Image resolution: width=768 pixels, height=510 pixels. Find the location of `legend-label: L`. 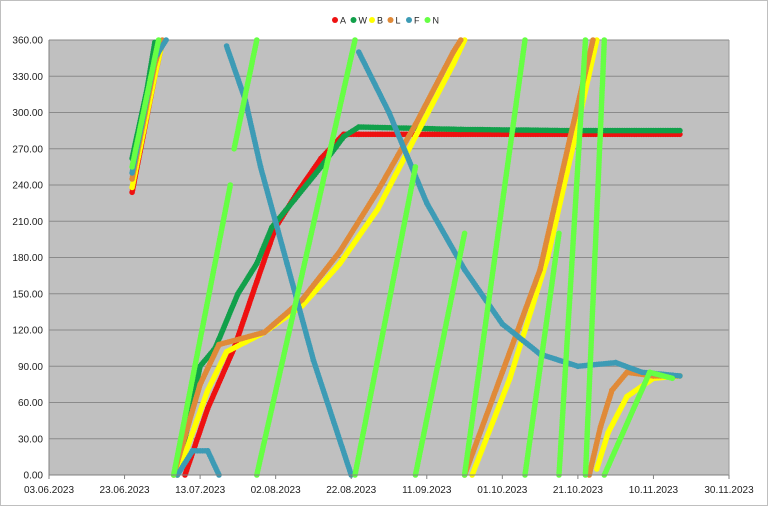

legend-label: L is located at coordinates (398, 21).